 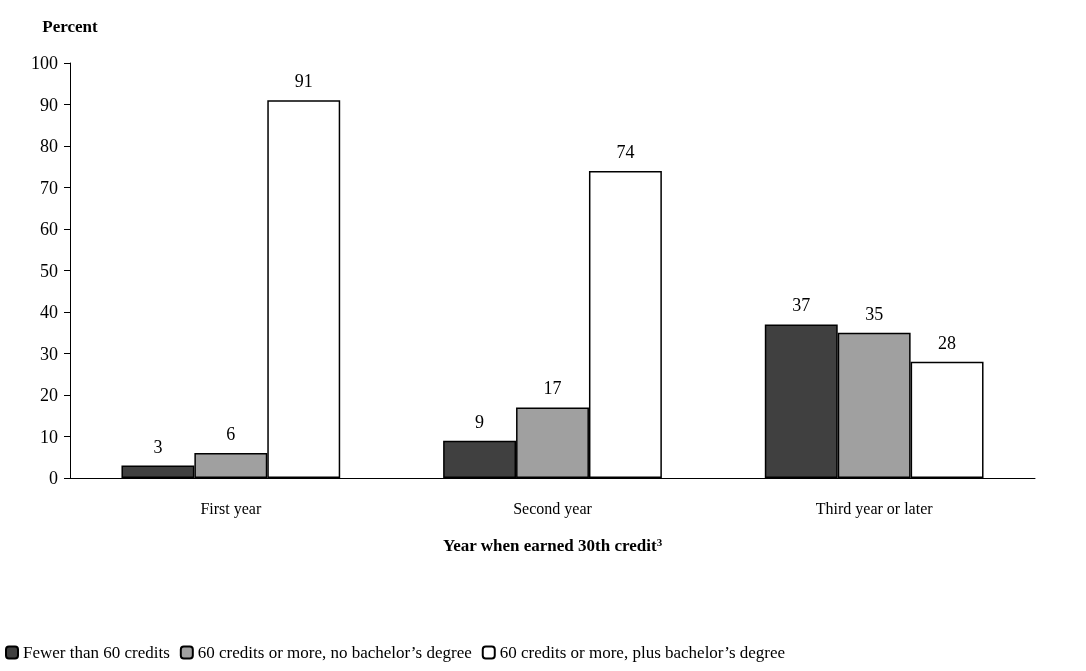 I want to click on y-tick-label: 70, so click(x=49, y=187).